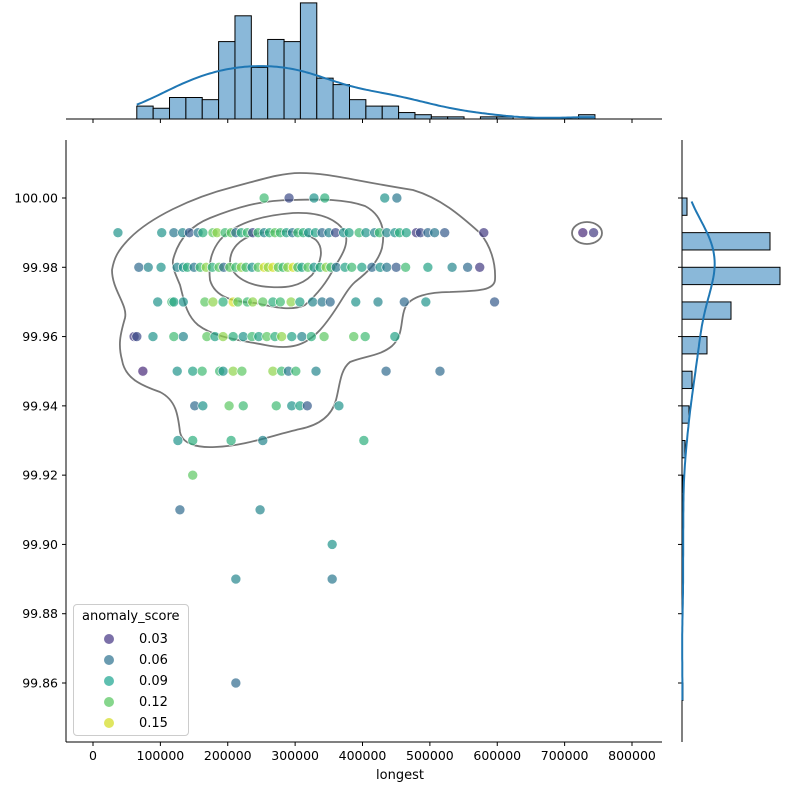 The image size is (800, 800). Describe the element at coordinates (153, 681) in the screenshot. I see `legend-label: 0.09` at that location.